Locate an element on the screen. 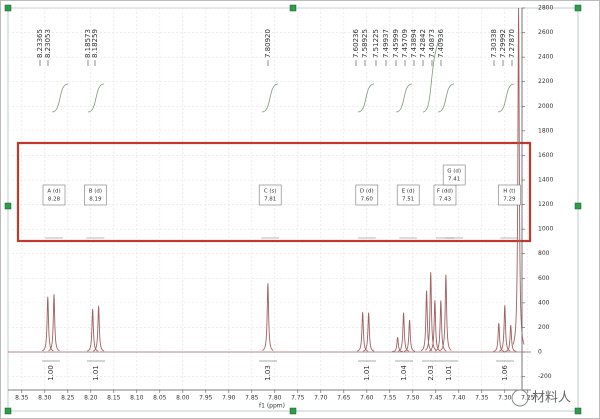 This screenshot has height=419, width=600. multiplet-label: D (d) is located at coordinates (367, 192).